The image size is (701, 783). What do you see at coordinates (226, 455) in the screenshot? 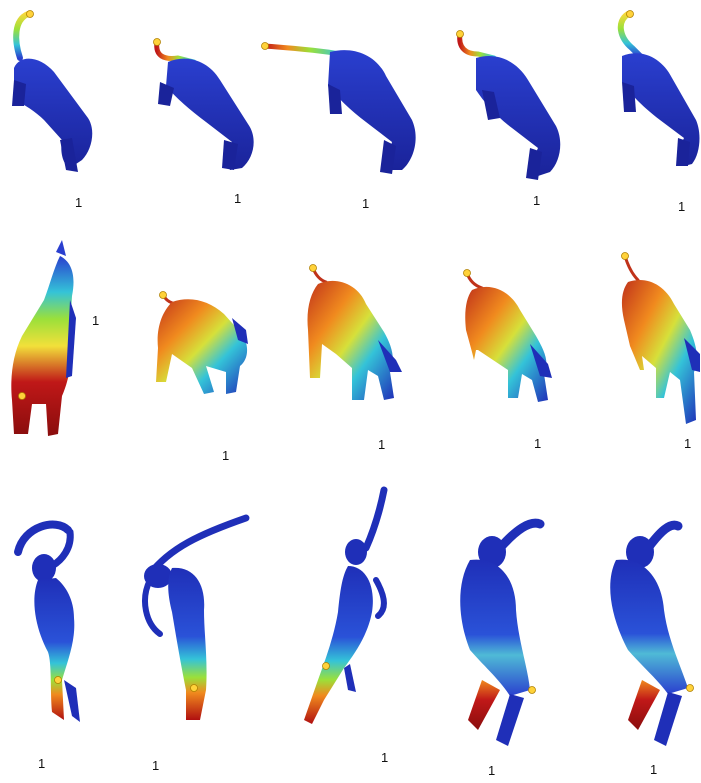
I see `label-r2-c2: 1` at bounding box center [226, 455].